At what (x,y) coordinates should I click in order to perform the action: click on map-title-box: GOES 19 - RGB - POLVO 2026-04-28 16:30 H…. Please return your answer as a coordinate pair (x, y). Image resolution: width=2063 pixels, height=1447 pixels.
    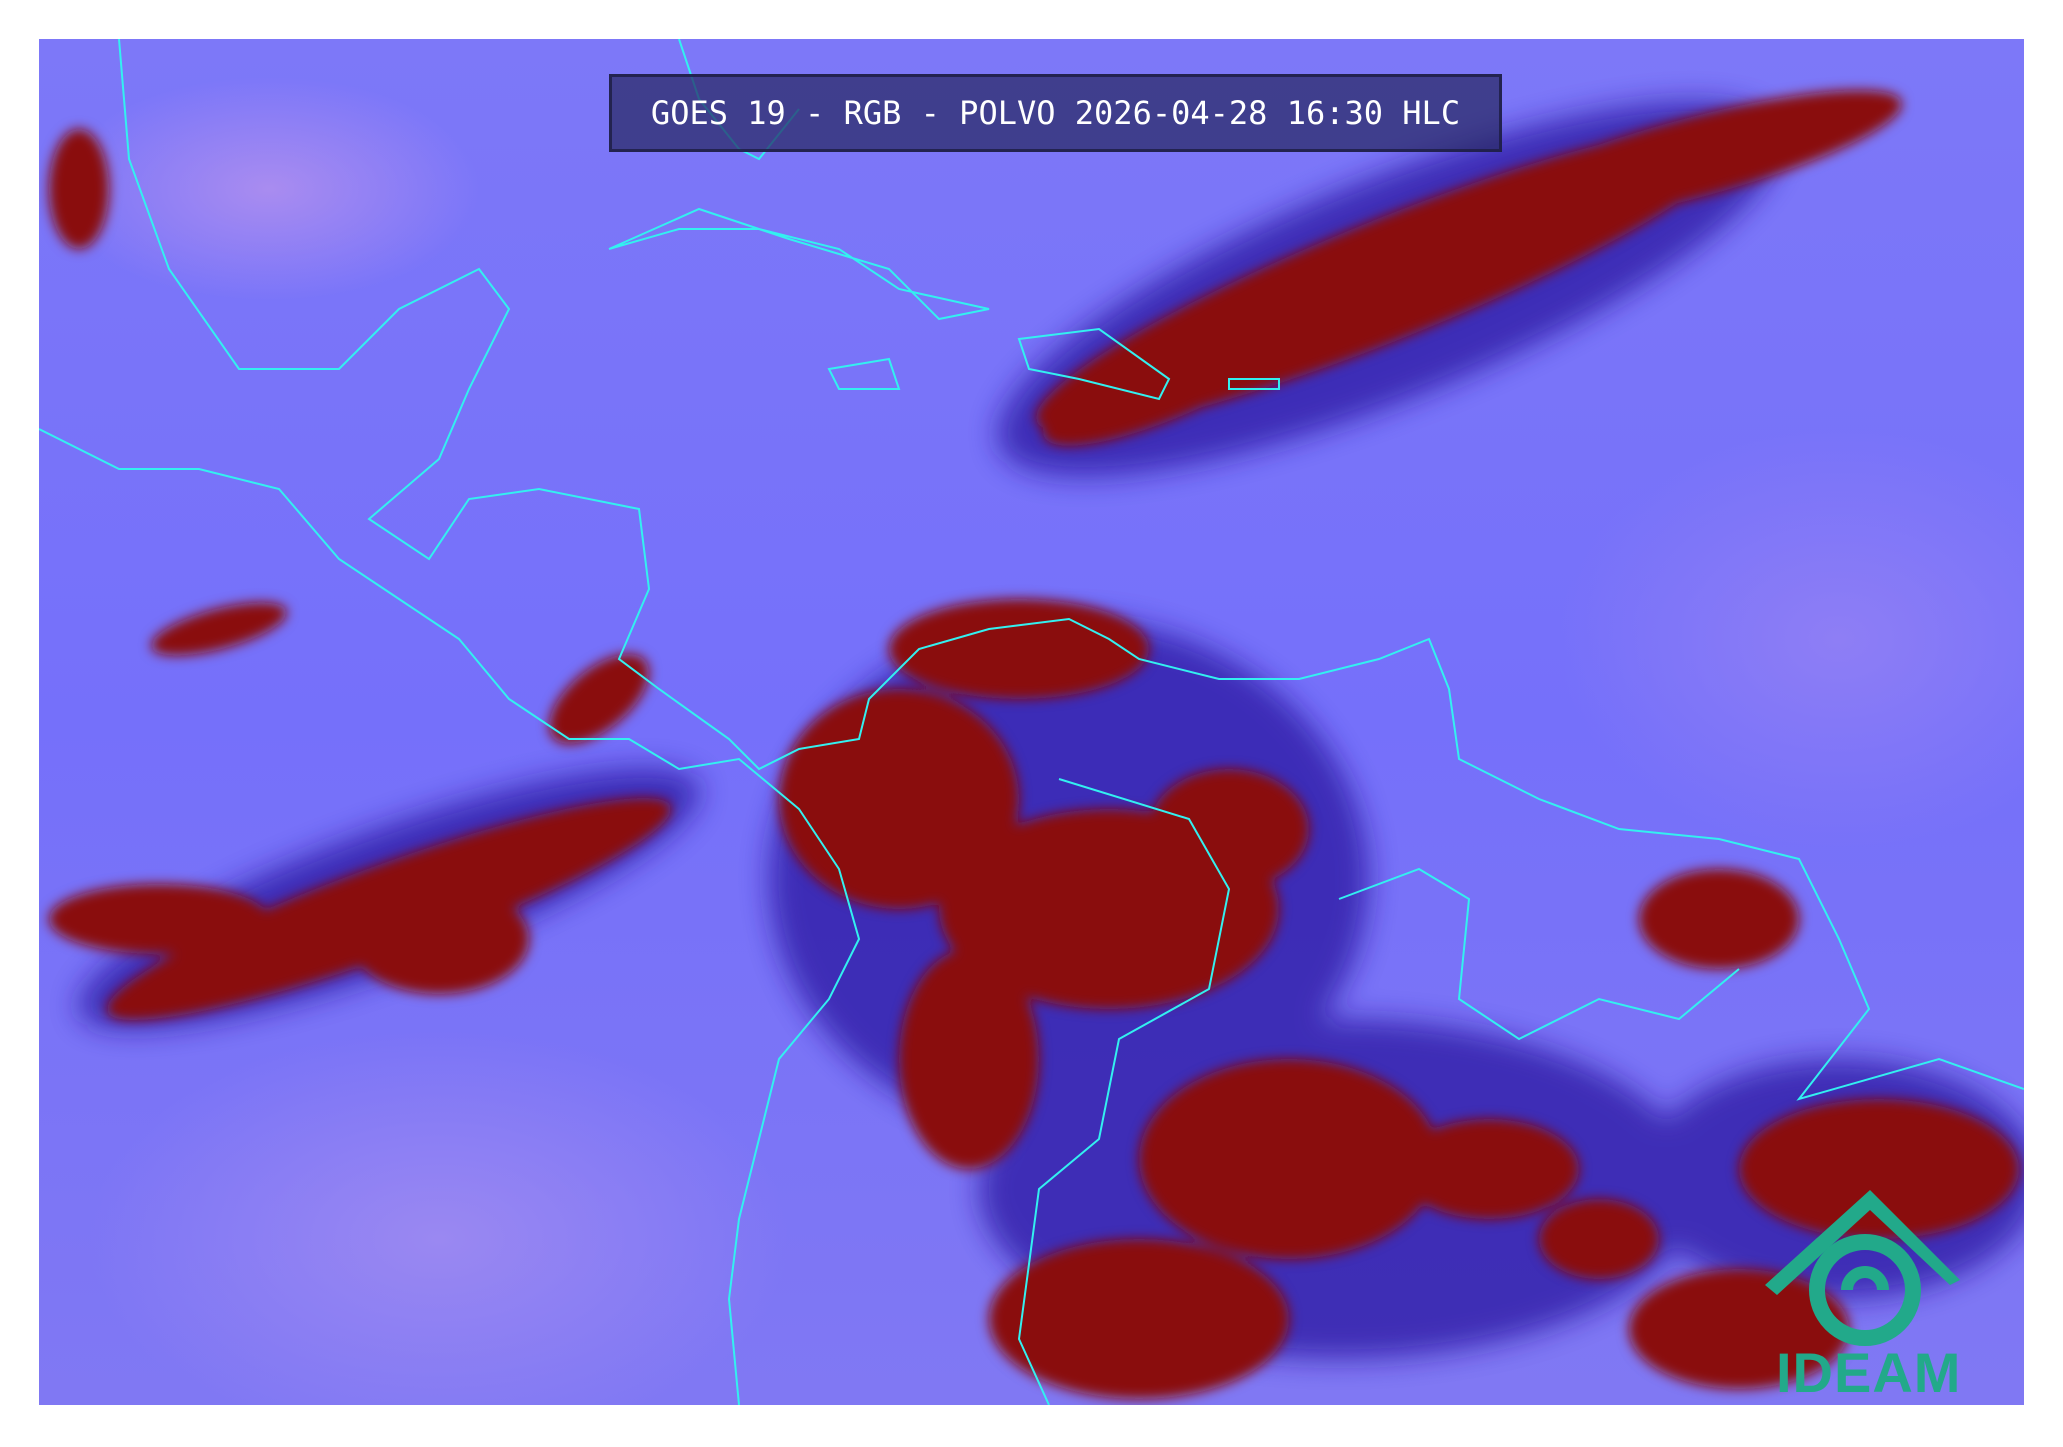
    Looking at the image, I should click on (1055, 113).